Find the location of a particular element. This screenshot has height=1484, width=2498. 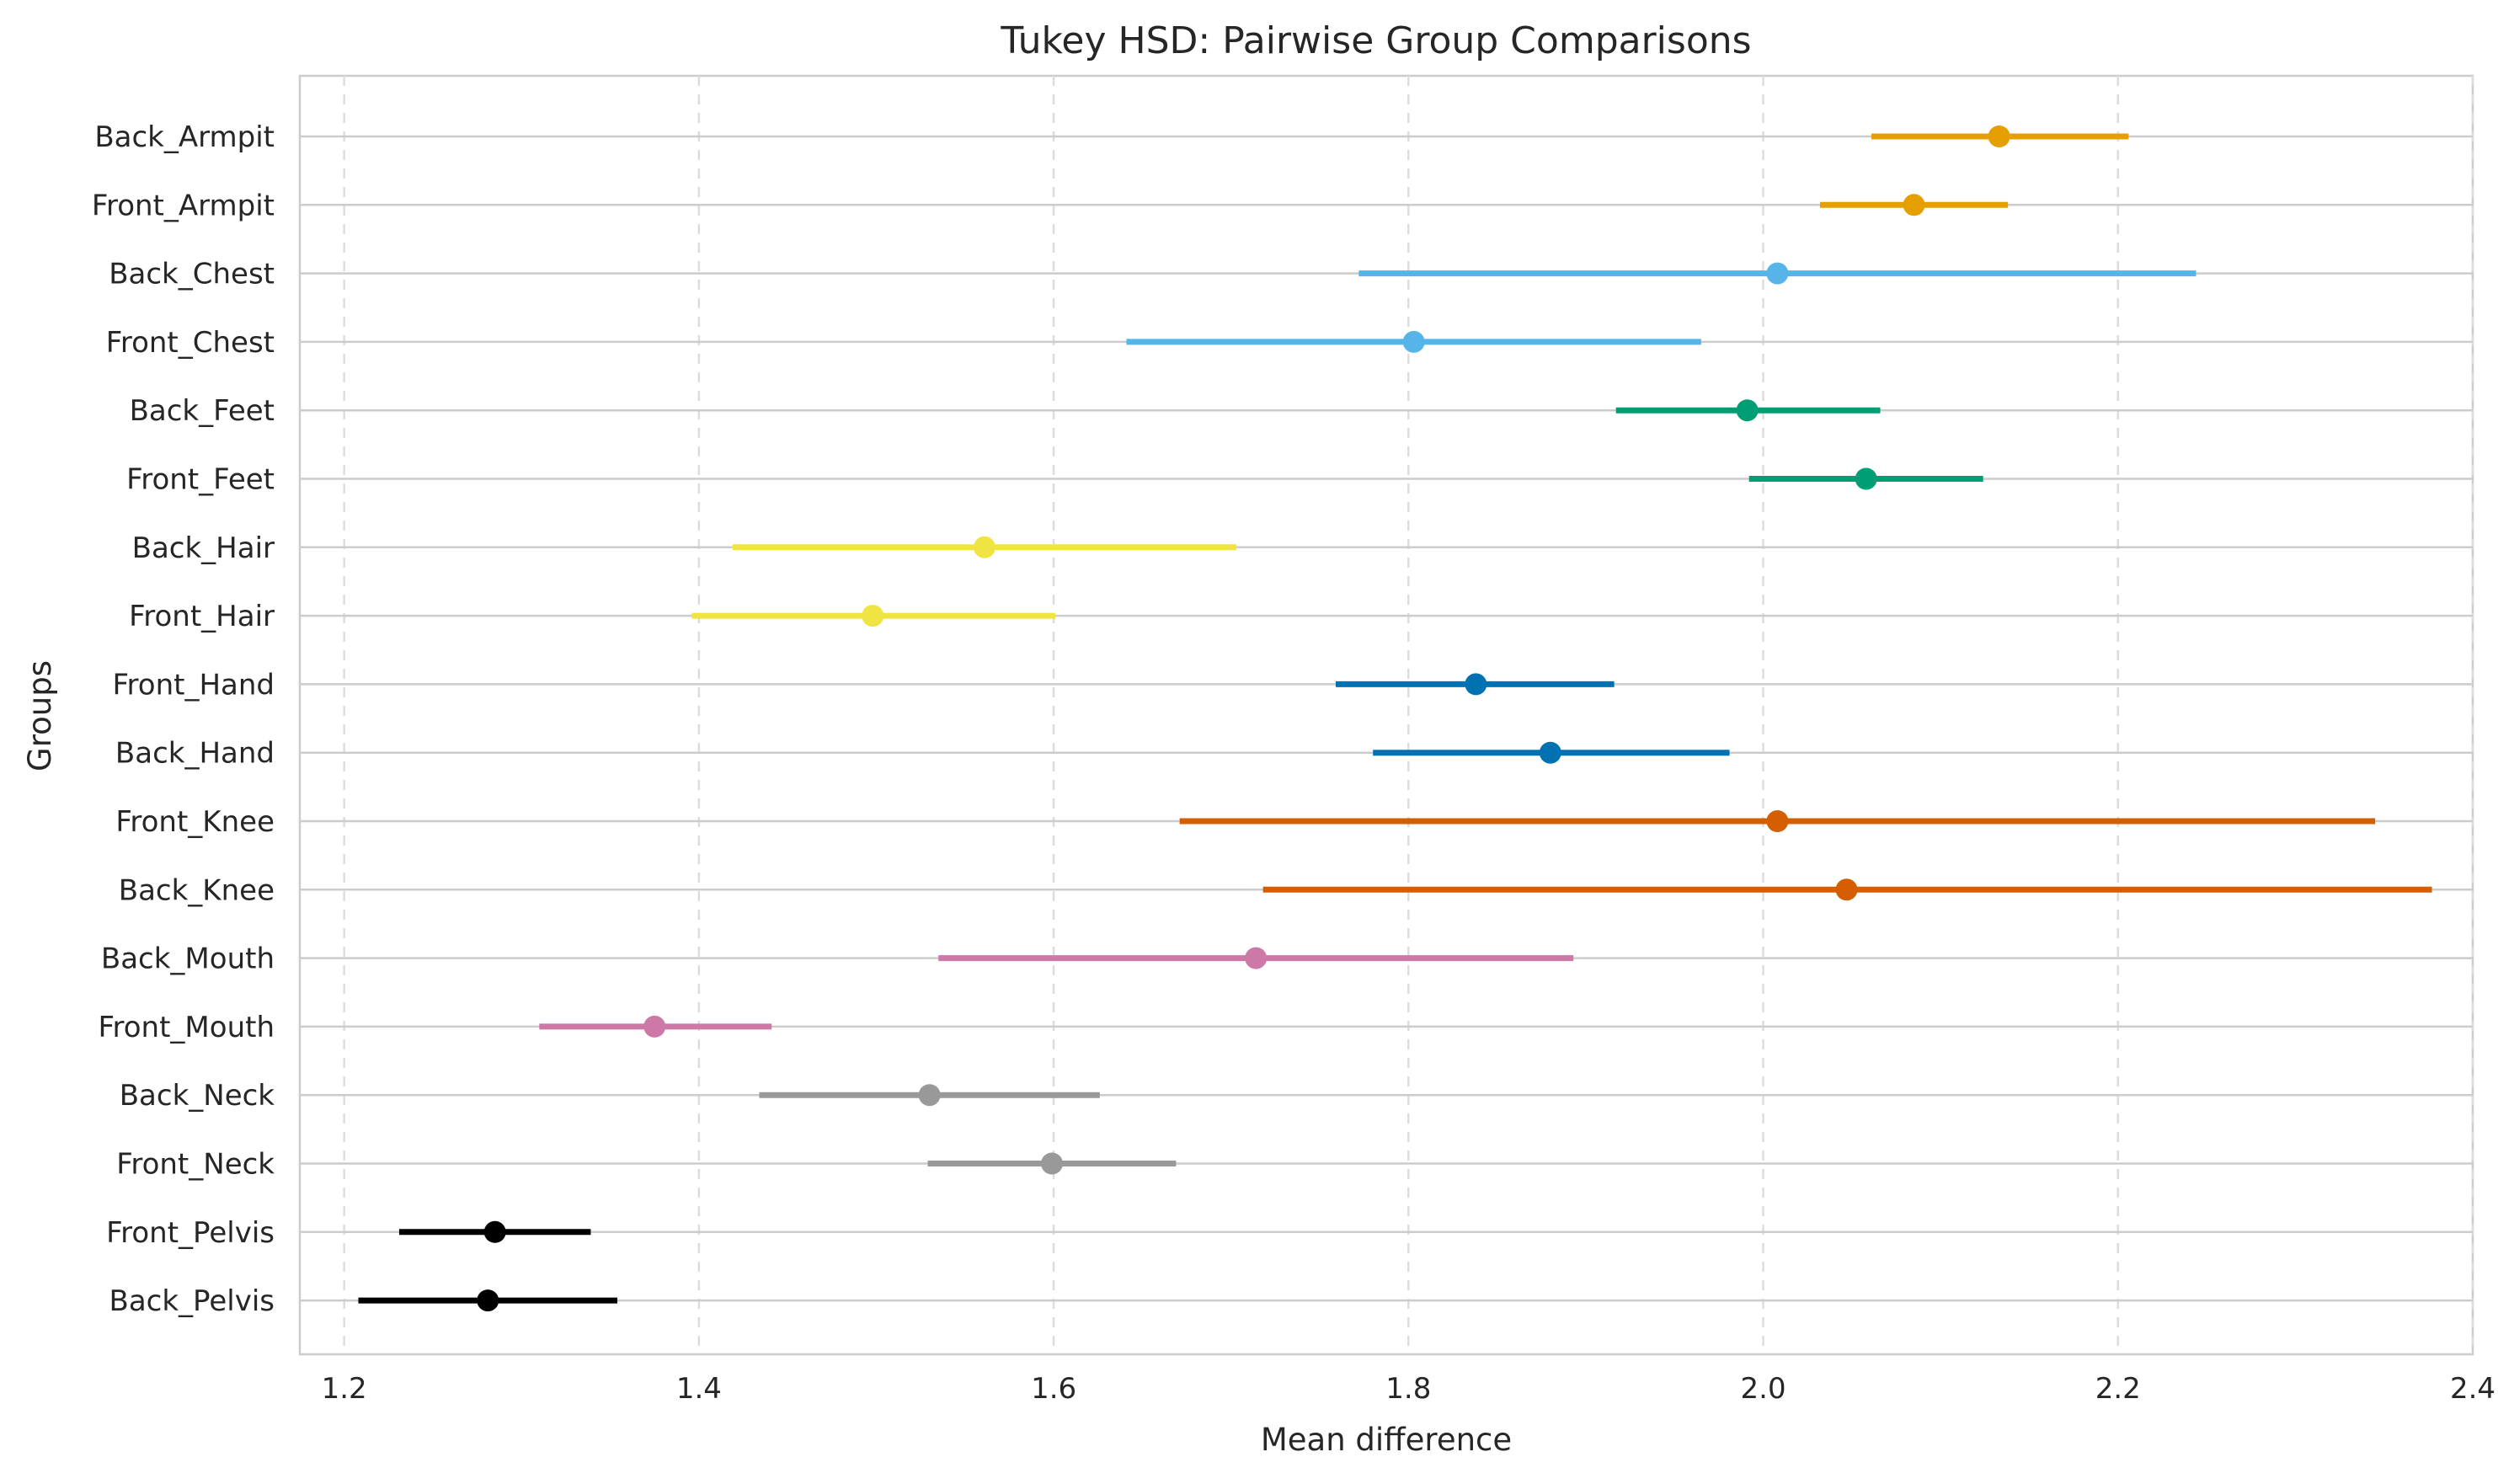

y-tick-label-back-hand: Back_Hand is located at coordinates (195, 754).